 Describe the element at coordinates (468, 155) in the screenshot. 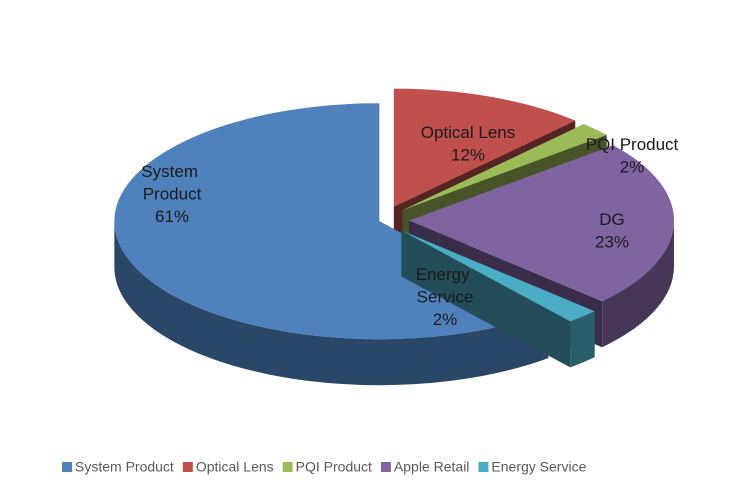

I see `value-label: 12%` at that location.